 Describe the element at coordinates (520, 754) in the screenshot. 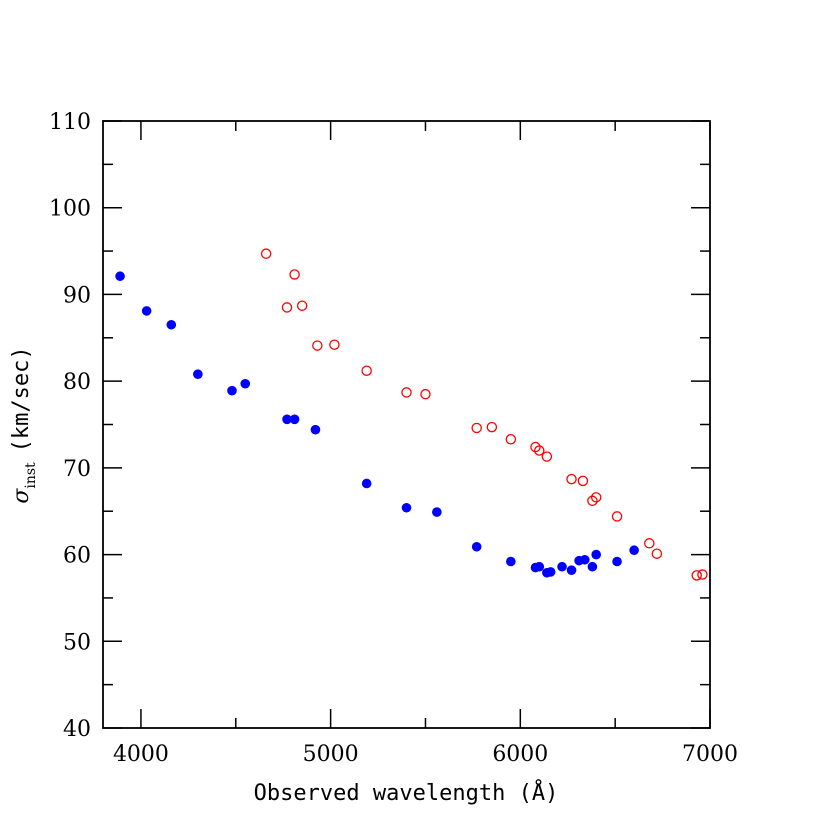

I see `x-tick-label: 6000` at that location.